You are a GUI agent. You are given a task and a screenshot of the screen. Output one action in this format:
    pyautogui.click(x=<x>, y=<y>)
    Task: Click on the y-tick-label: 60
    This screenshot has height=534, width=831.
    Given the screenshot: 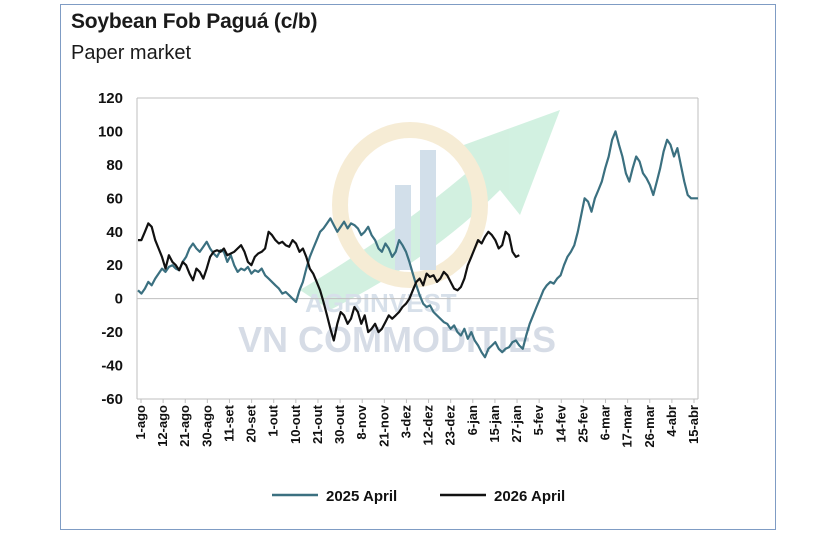 What is the action you would take?
    pyautogui.click(x=114, y=198)
    